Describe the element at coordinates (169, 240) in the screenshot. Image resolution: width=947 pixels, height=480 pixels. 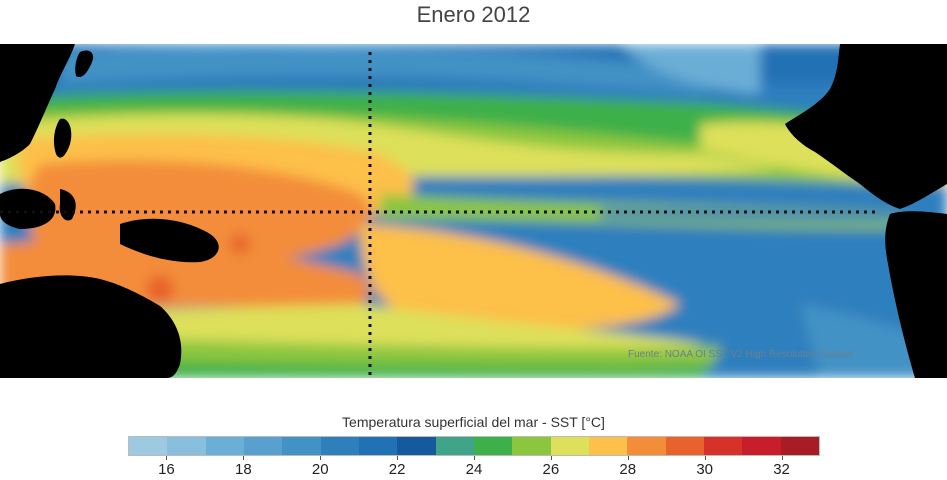
I see `land-new-guinea` at that location.